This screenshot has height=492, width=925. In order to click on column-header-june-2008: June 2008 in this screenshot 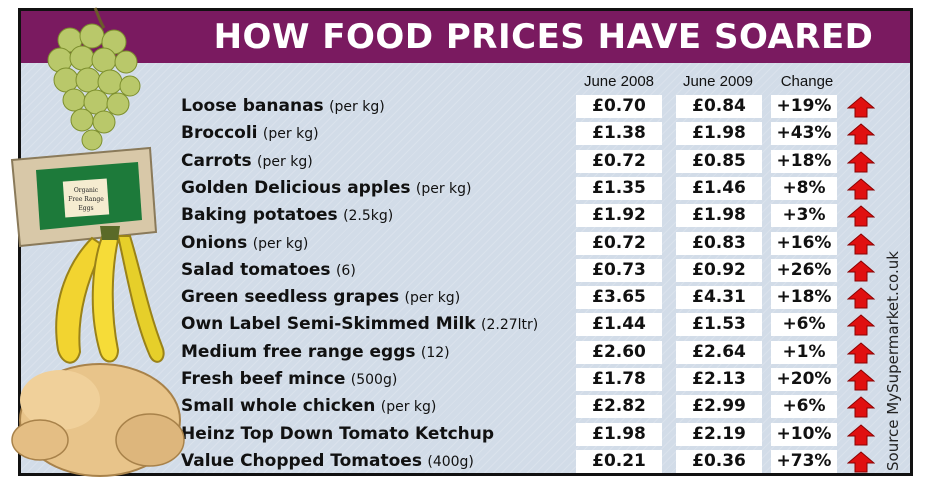, I will do `click(619, 81)`.